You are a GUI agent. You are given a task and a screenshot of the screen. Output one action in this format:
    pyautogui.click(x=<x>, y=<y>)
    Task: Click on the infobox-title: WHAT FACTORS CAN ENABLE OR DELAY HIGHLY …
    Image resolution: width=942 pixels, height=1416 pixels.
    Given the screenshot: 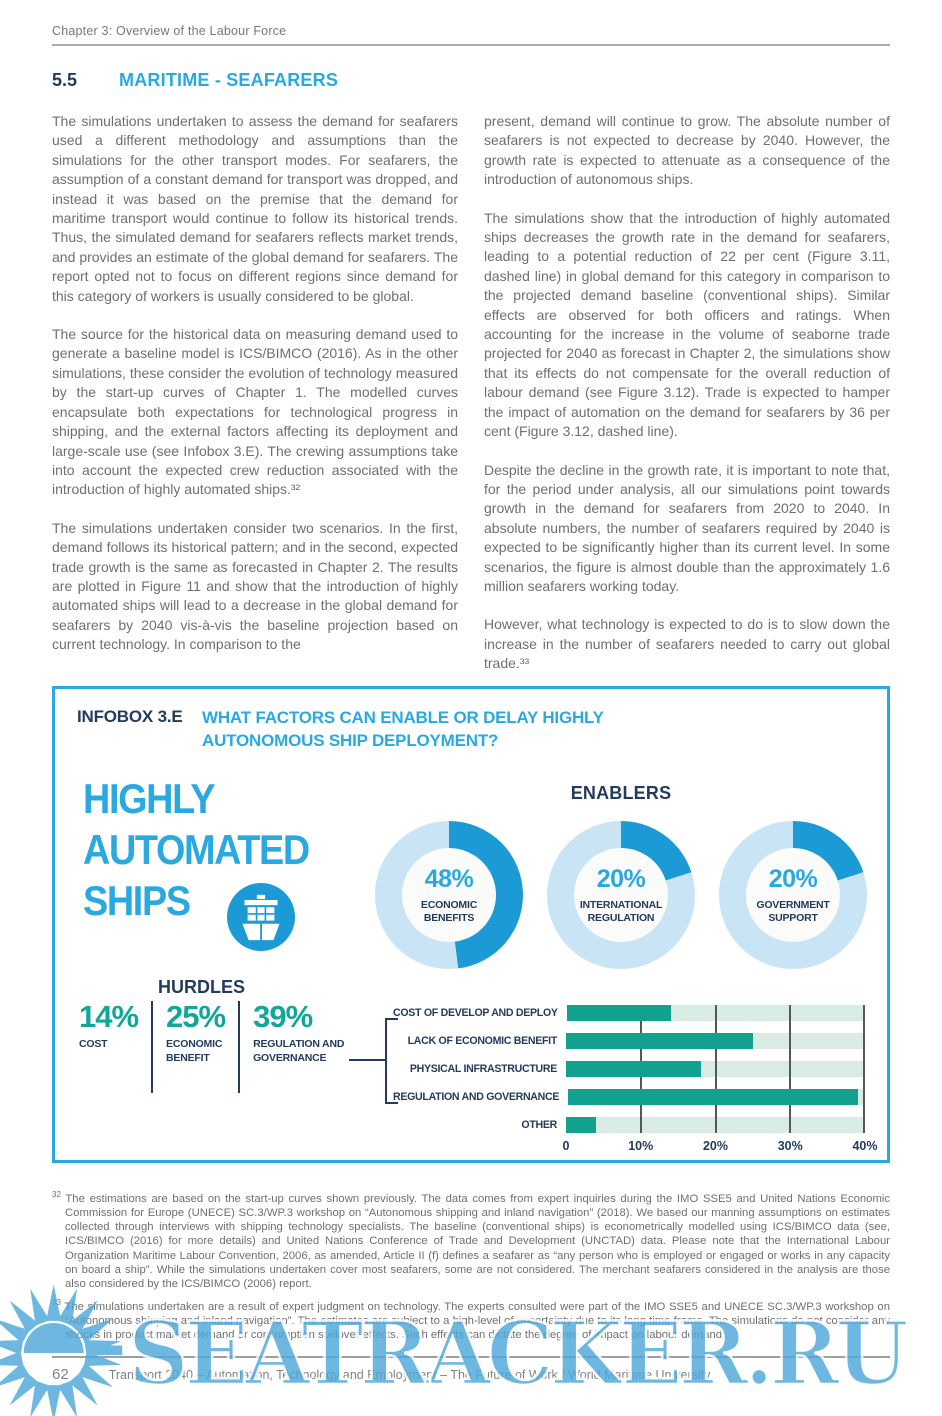 What is the action you would take?
    pyautogui.click(x=403, y=729)
    